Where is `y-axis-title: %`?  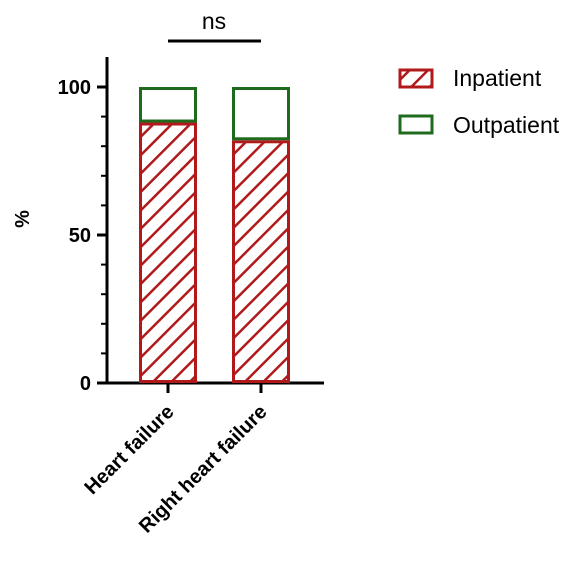 y-axis-title: % is located at coordinates (23, 219).